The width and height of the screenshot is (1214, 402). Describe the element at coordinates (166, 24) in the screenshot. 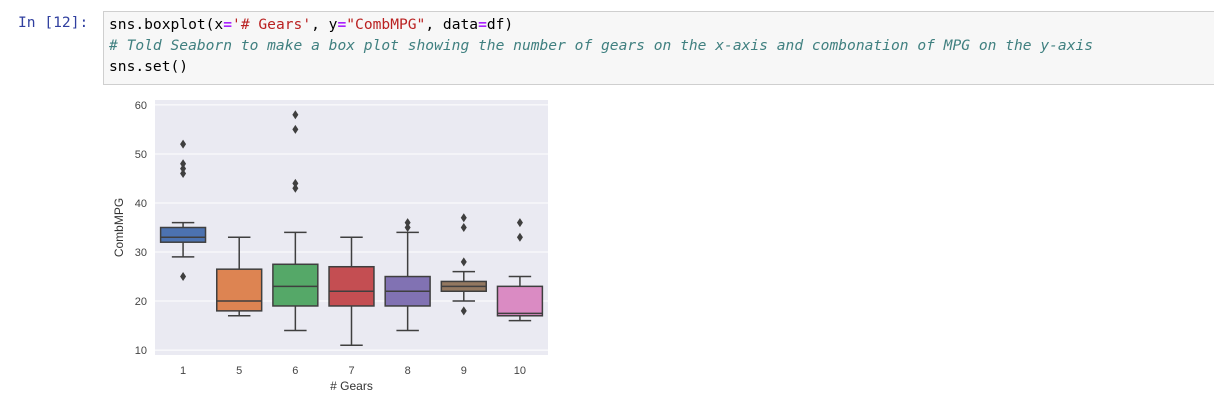

I see `code-token: sns.boxplot(x` at that location.